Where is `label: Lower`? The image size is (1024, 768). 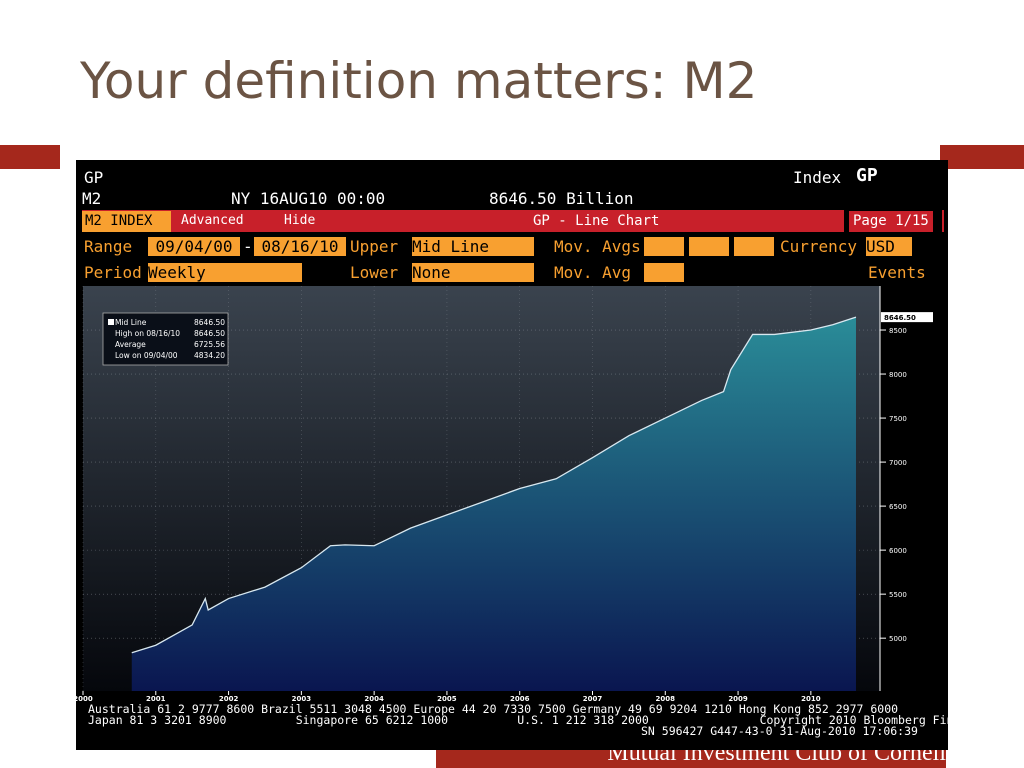
label: Lower is located at coordinates (374, 272).